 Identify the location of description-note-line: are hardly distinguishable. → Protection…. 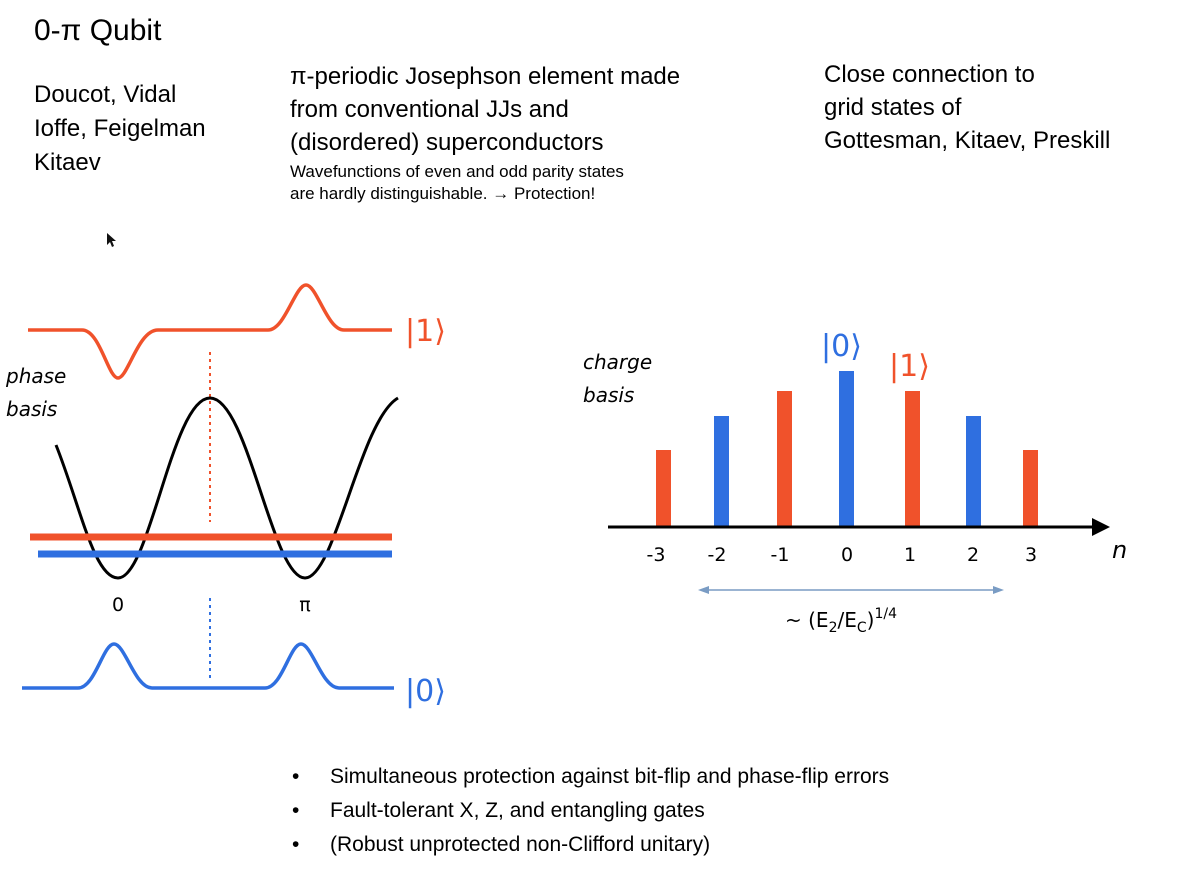
(443, 193).